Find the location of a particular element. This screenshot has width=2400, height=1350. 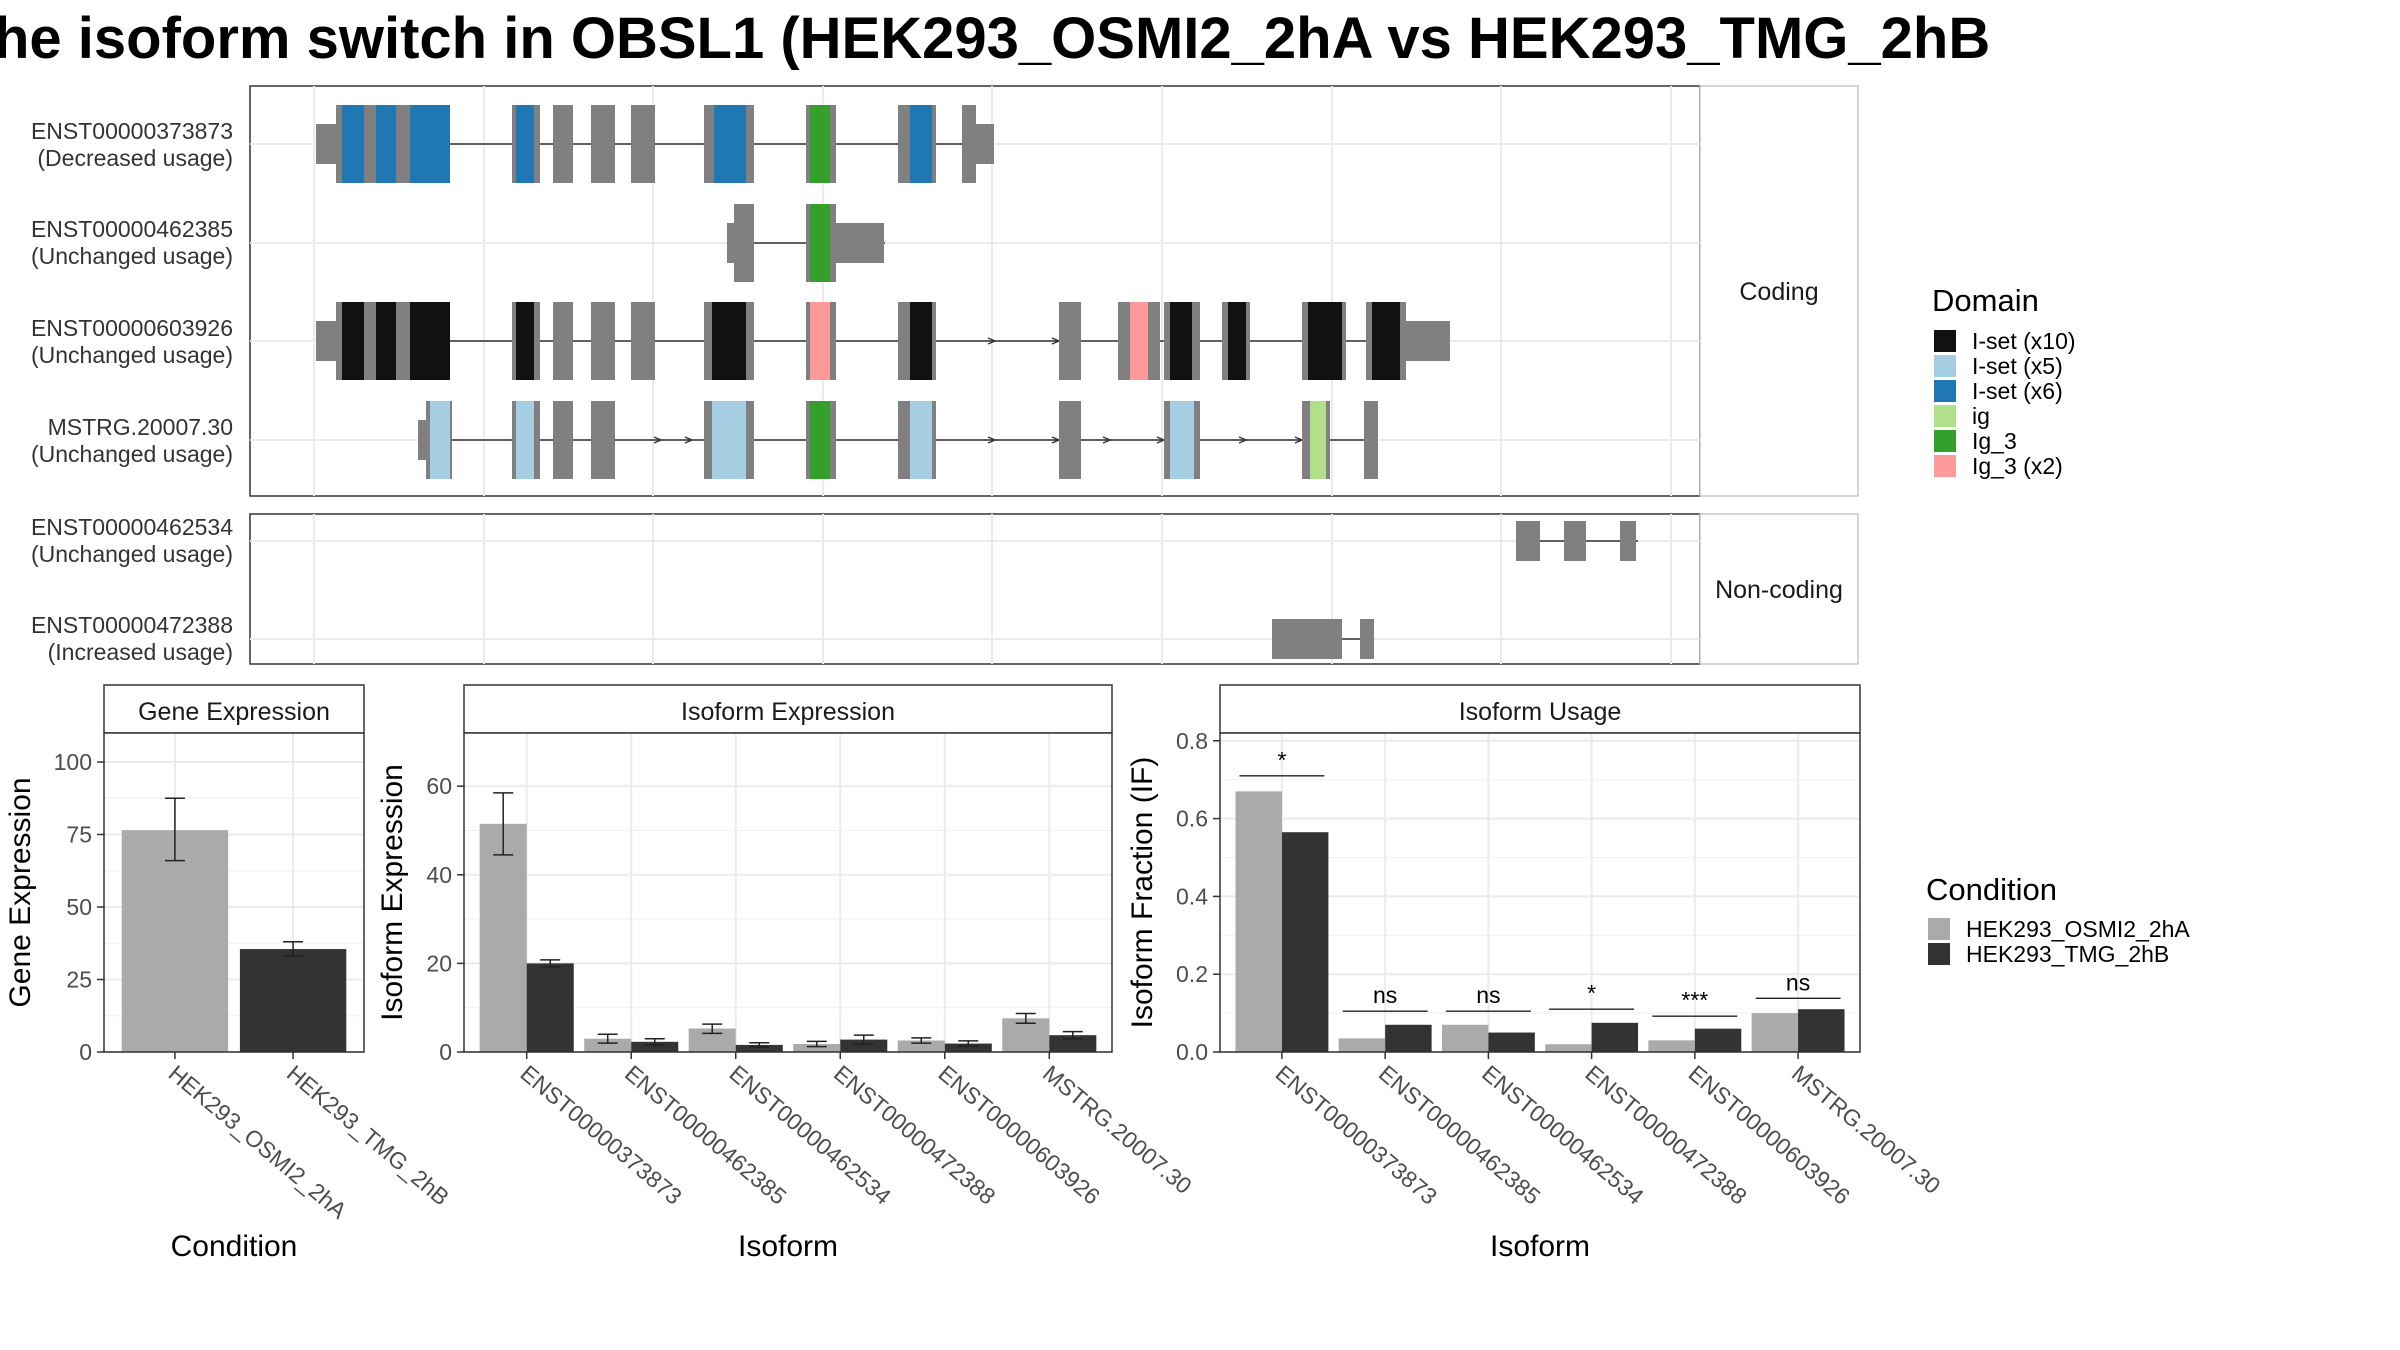

condition-legend-title: Condition is located at coordinates (1991, 889).